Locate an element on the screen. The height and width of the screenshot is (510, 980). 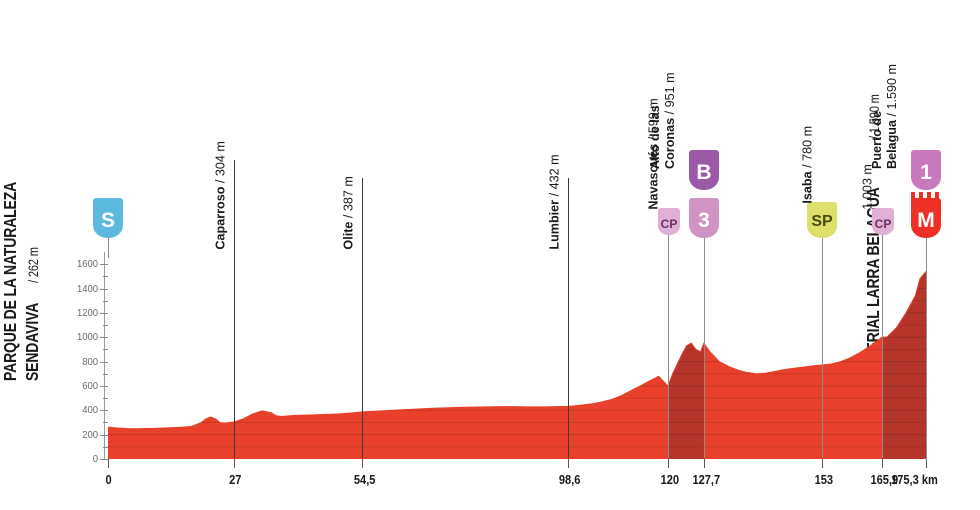
x-tick-label: 98,6 is located at coordinates (570, 479).